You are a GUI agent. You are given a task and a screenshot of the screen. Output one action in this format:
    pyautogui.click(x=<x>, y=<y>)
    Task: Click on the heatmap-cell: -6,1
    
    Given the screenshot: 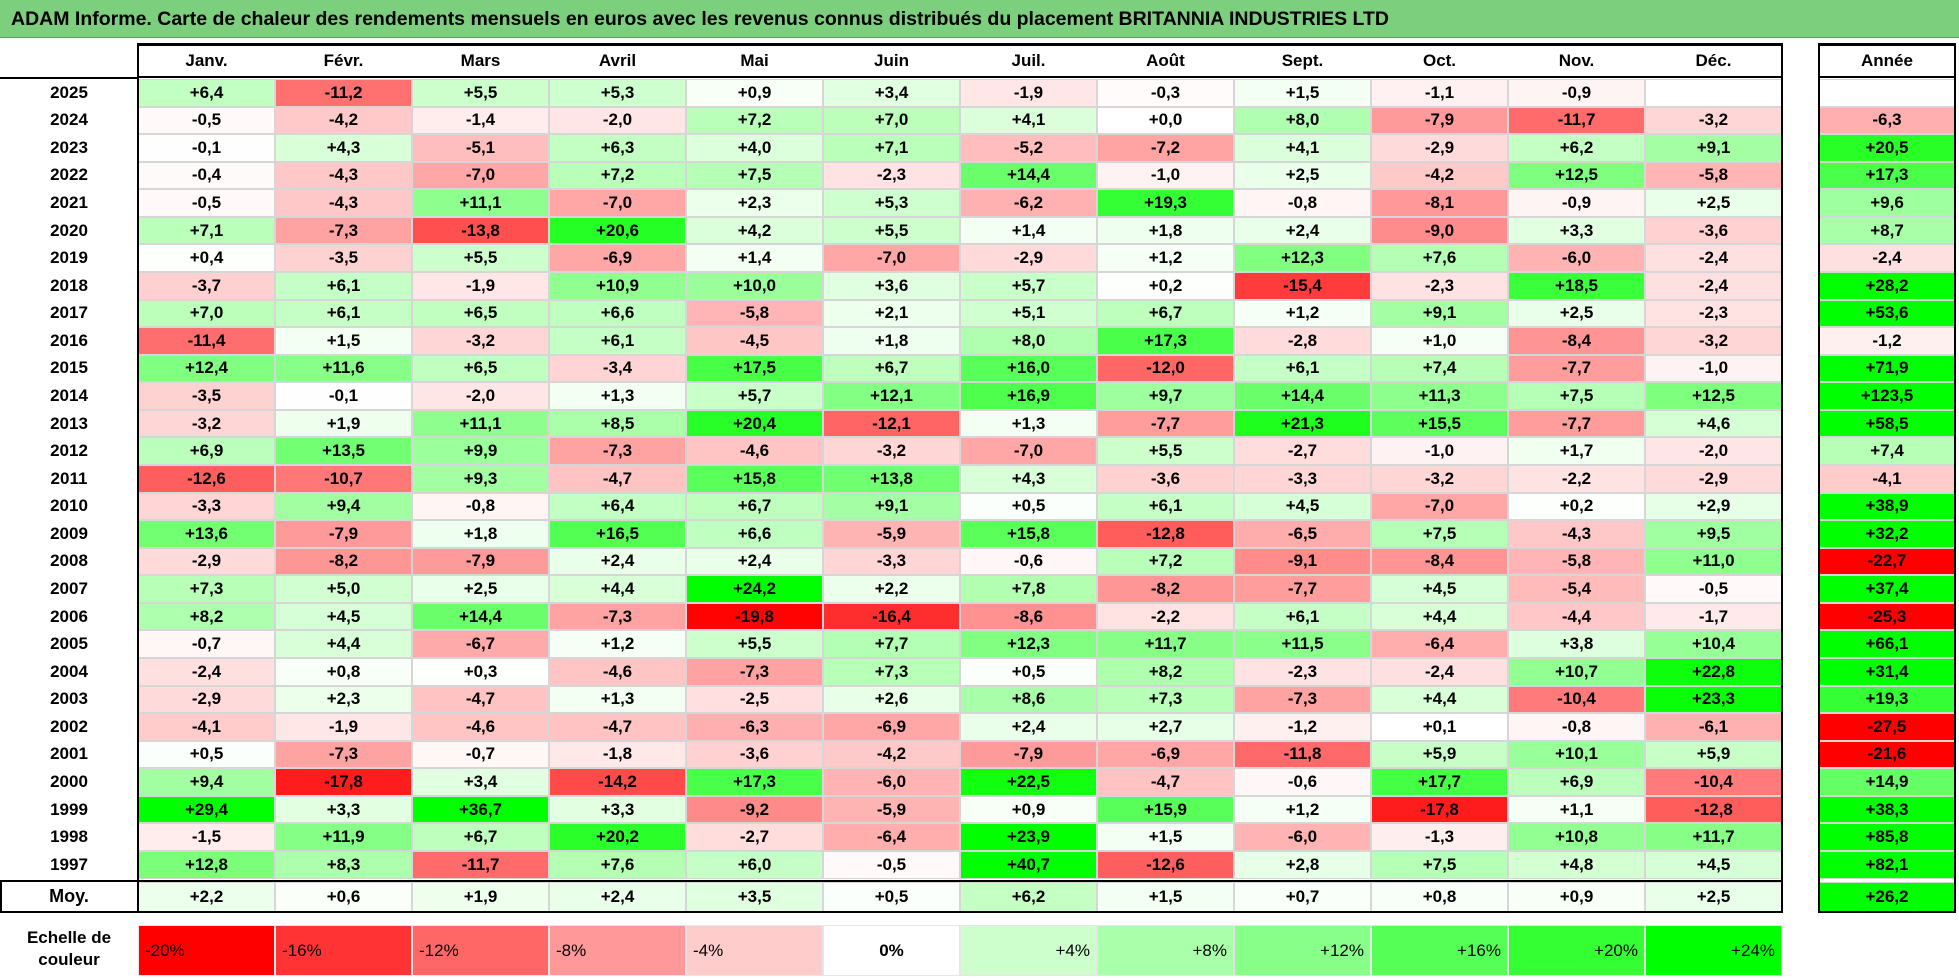 What is the action you would take?
    pyautogui.click(x=1713, y=727)
    